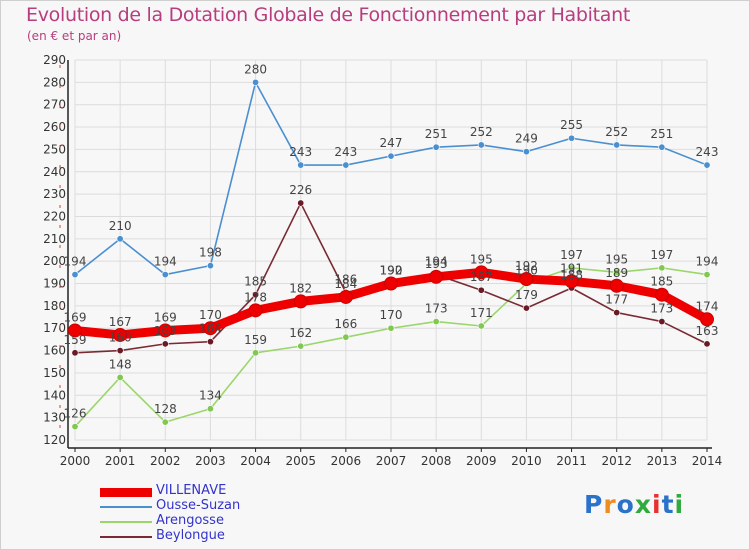 This screenshot has width=750, height=550. Describe the element at coordinates (190, 535) in the screenshot. I see `legend-label: Beylongue` at that location.